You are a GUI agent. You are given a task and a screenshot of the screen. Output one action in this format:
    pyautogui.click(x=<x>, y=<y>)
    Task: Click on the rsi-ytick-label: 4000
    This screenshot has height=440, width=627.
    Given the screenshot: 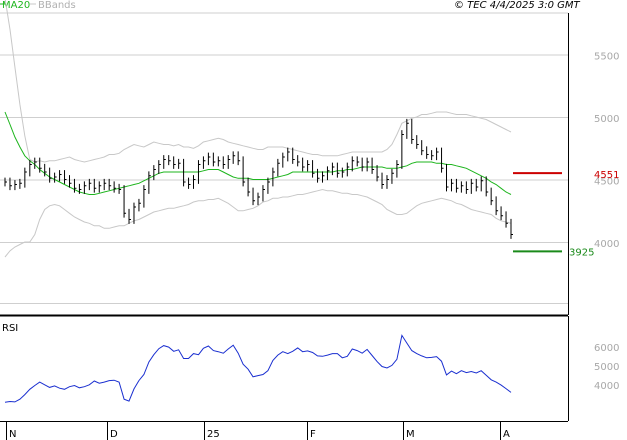 What is the action you would take?
    pyautogui.click(x=606, y=386)
    